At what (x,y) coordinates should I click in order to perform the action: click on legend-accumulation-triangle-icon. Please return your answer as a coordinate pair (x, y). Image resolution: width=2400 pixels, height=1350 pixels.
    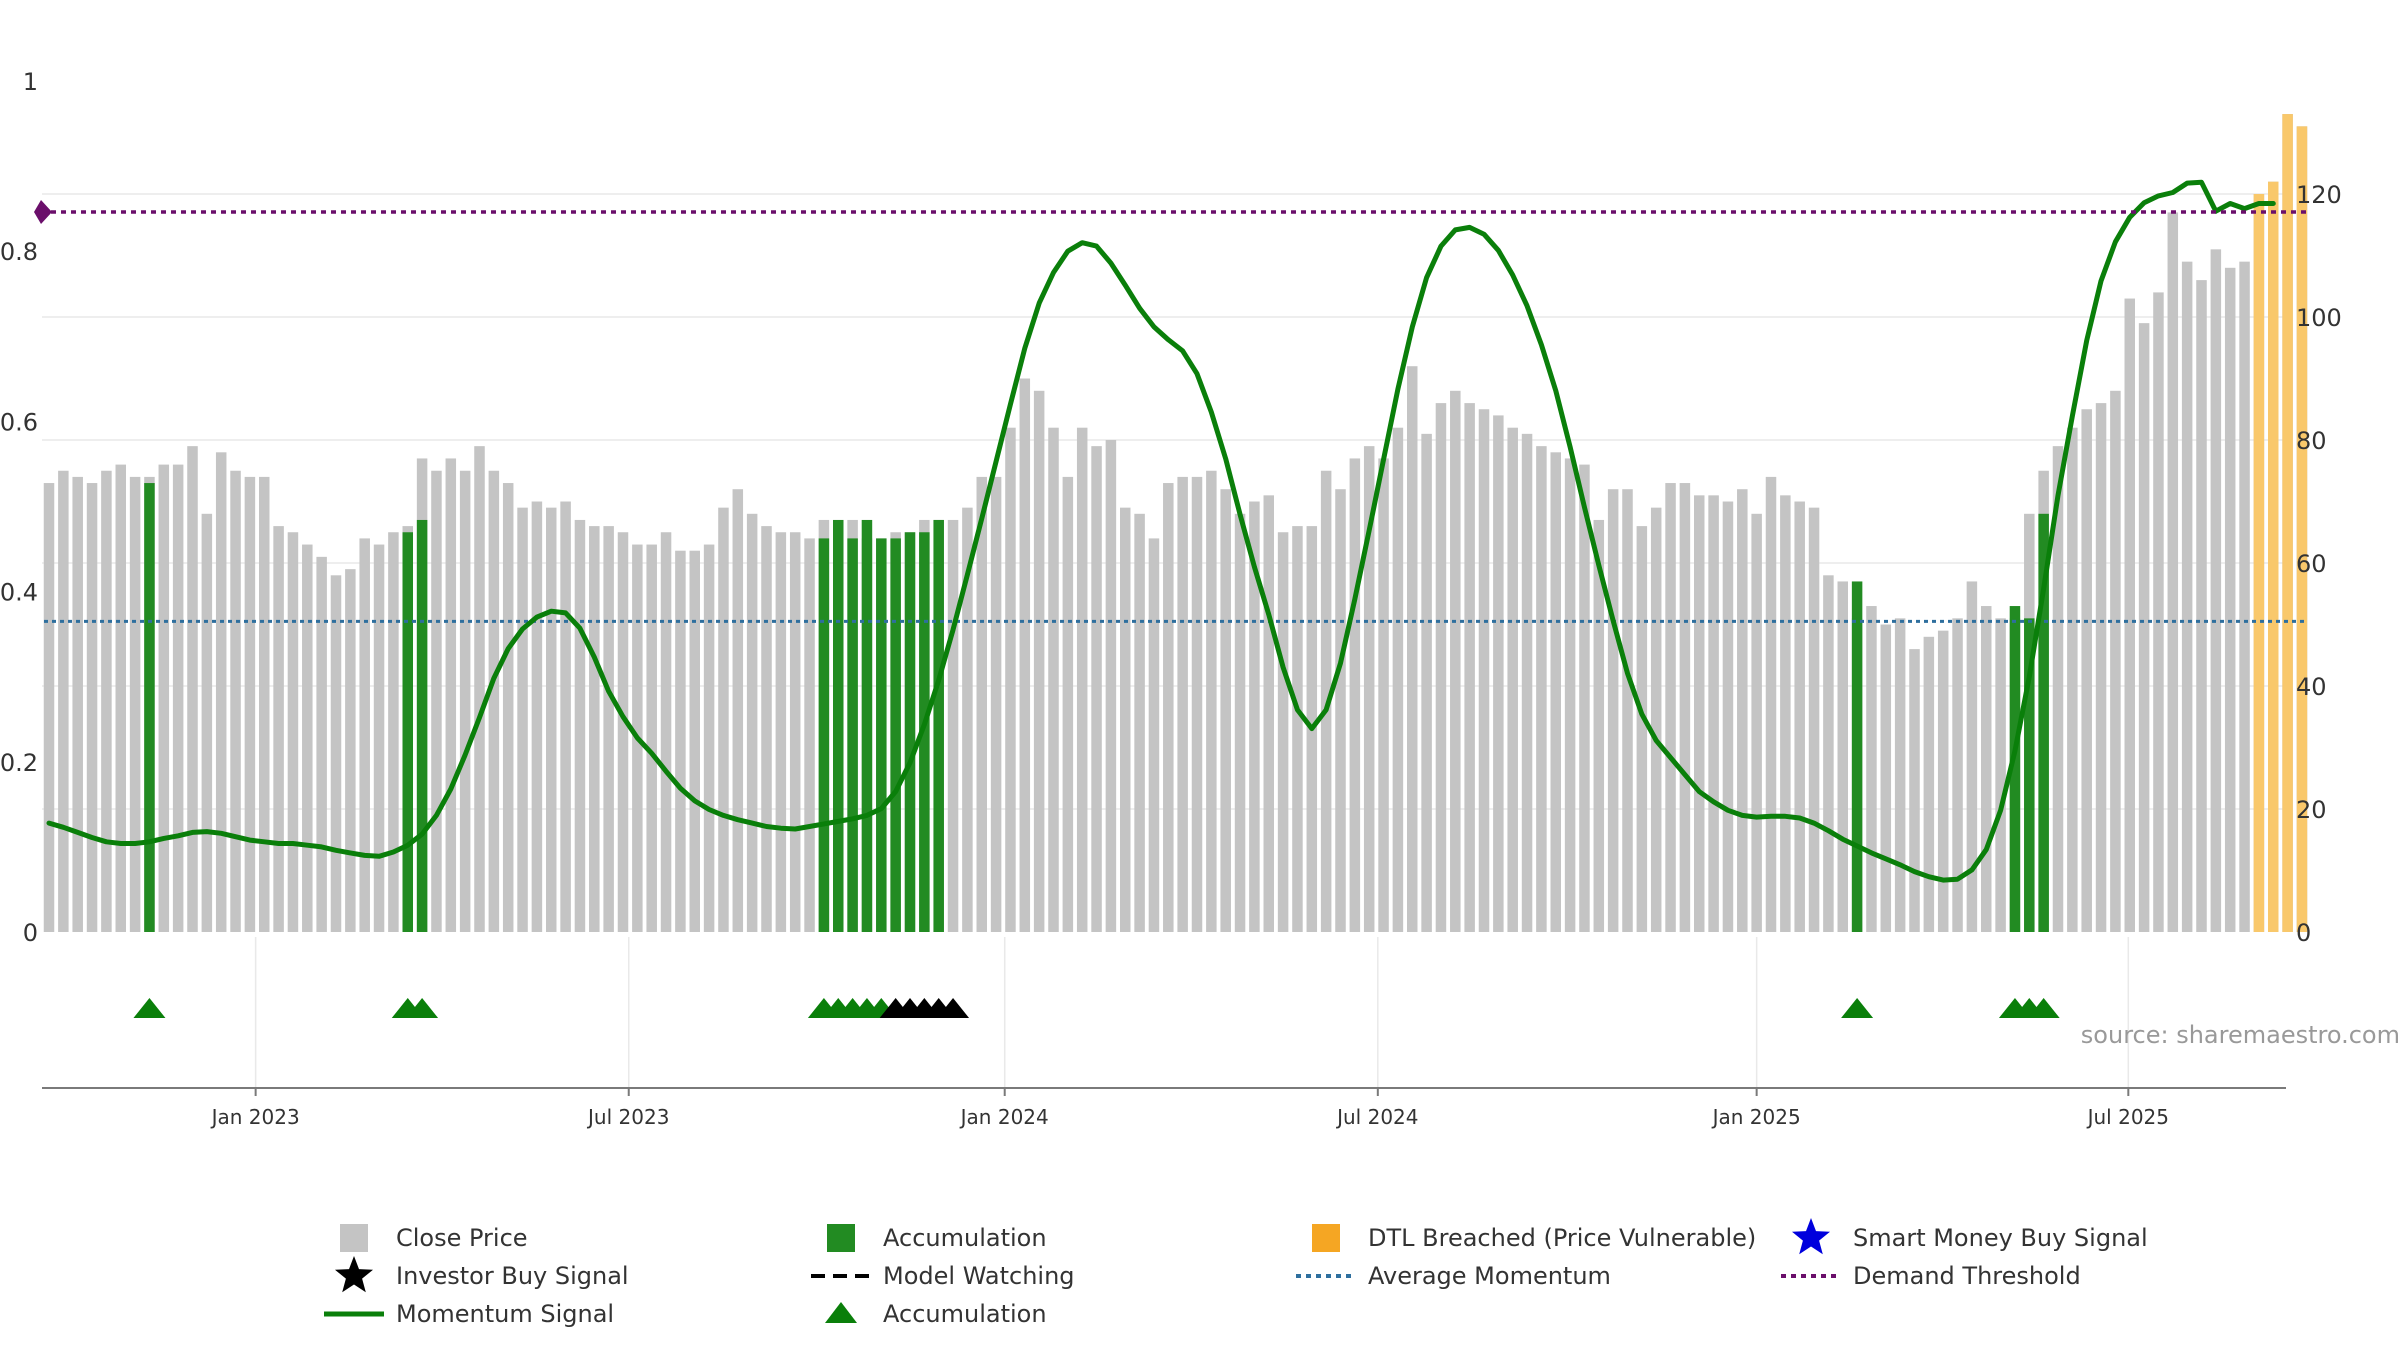
    Looking at the image, I should click on (841, 1312).